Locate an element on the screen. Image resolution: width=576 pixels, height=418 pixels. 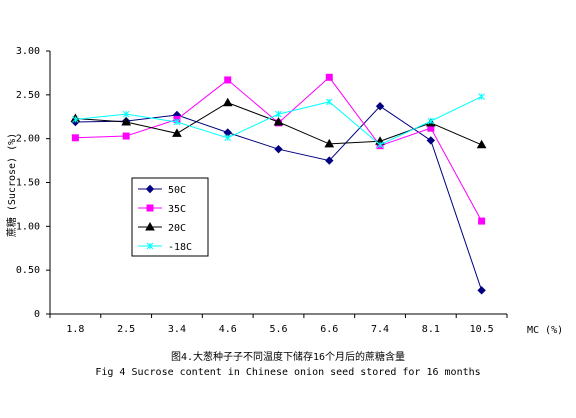
legend-label: 35C is located at coordinates (177, 209).